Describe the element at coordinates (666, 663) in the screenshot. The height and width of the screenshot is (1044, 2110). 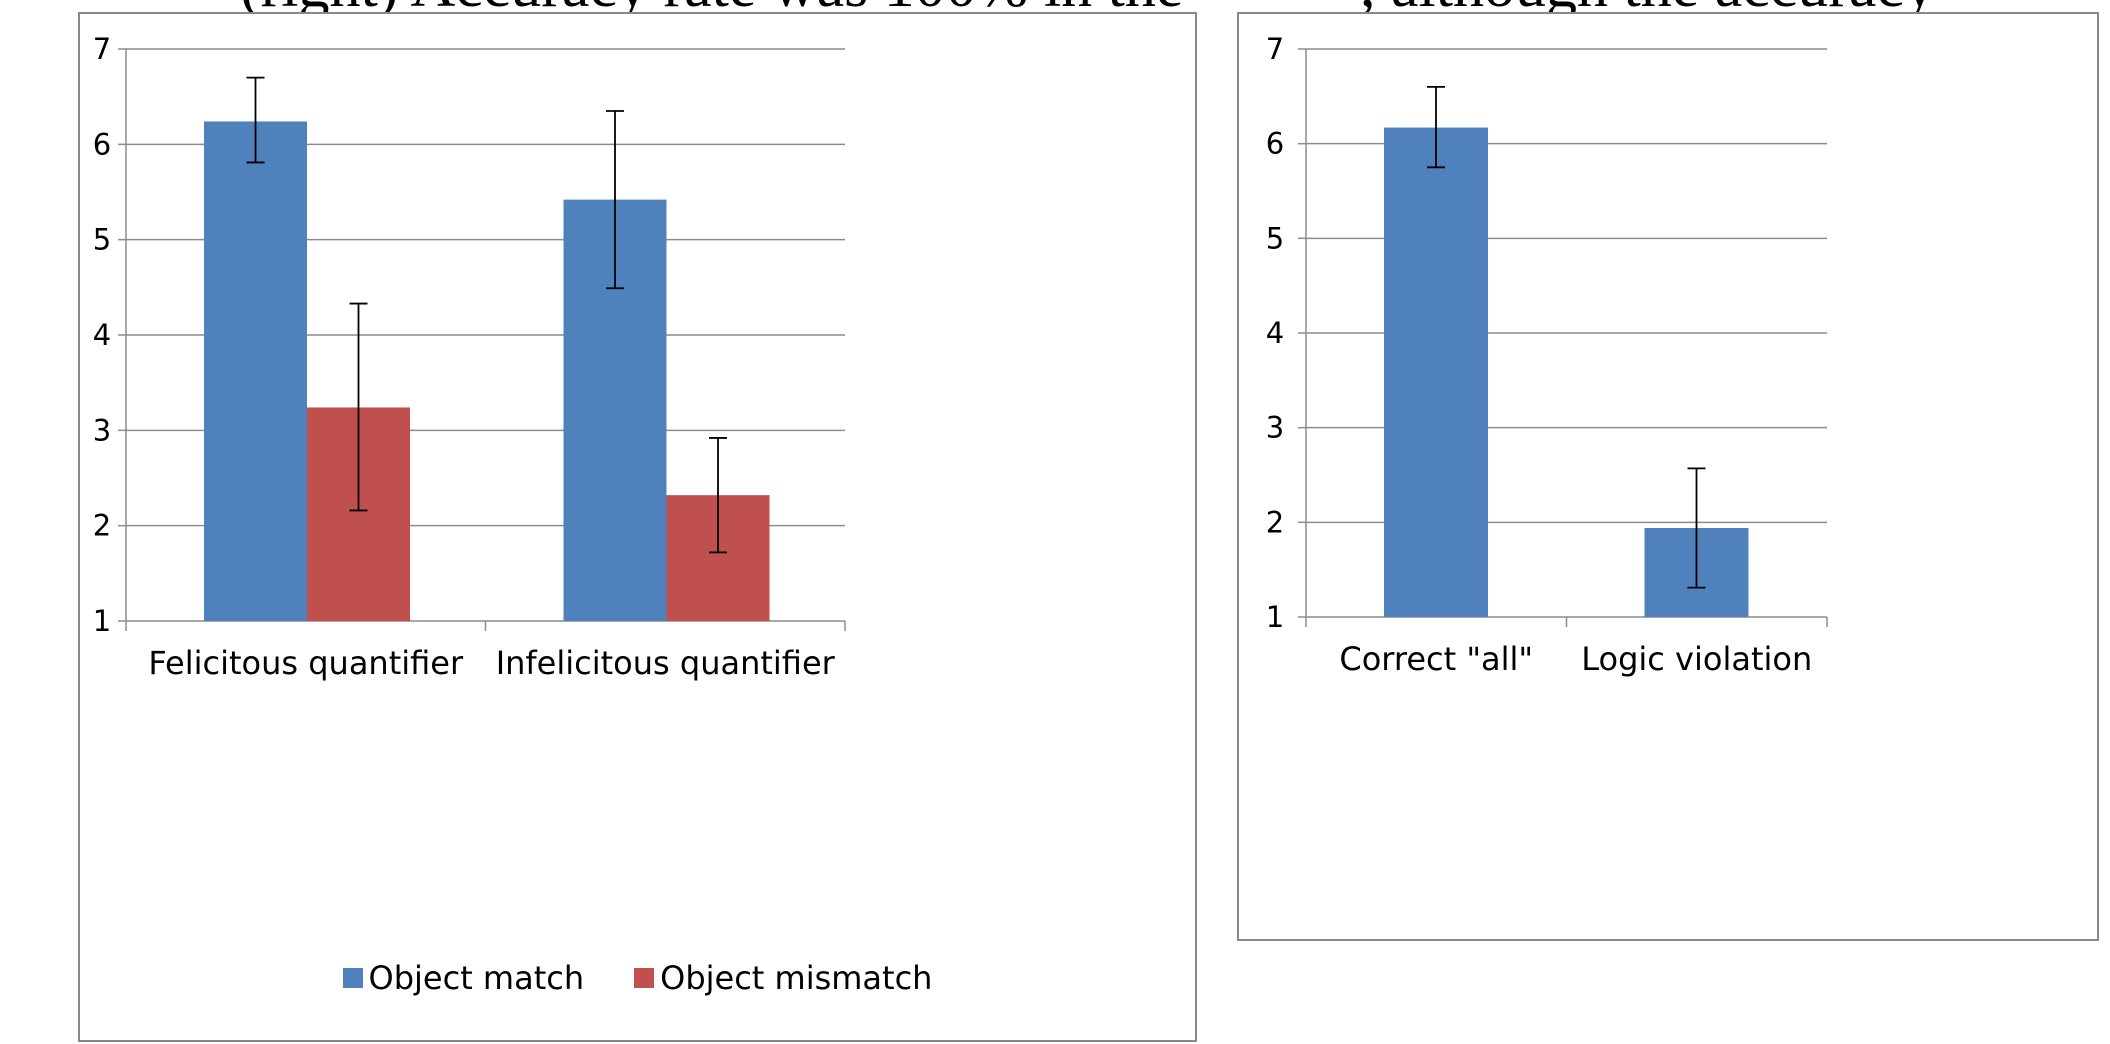
I see `category-label-infelicitous-quantifier: Infelicitous quantifier` at that location.